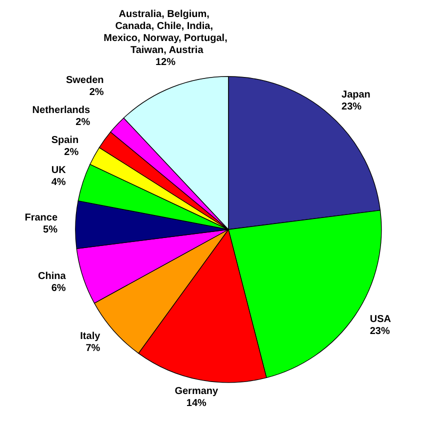 This screenshot has width=431, height=425. What do you see at coordinates (50, 230) in the screenshot?
I see `data-label: 5%` at bounding box center [50, 230].